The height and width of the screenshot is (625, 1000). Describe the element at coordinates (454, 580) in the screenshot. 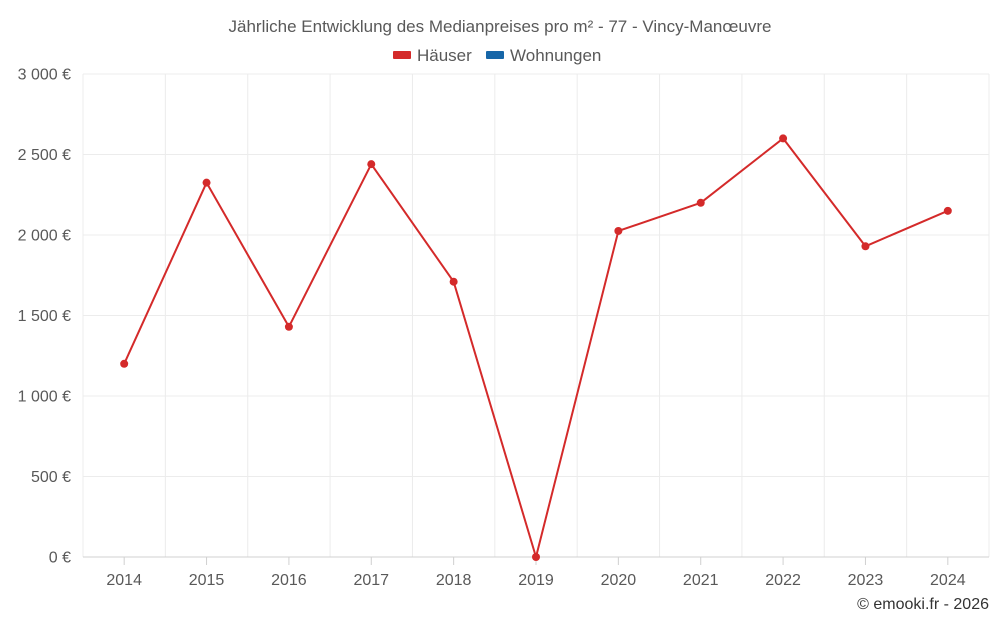

I see `x-tick-label-2018: 2018` at that location.